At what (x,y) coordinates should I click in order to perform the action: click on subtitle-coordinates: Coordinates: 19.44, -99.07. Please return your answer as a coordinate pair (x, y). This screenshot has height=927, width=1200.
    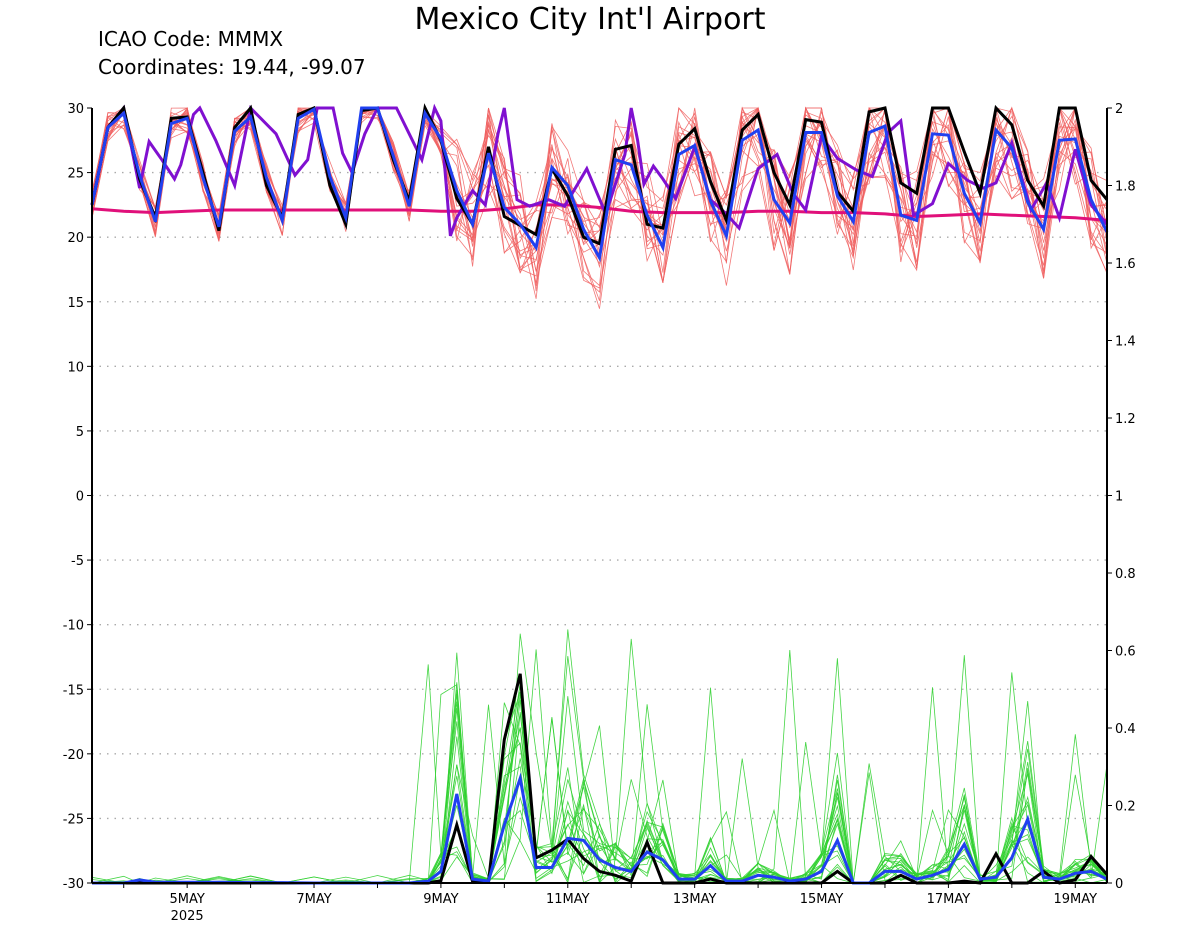
    Looking at the image, I should click on (232, 67).